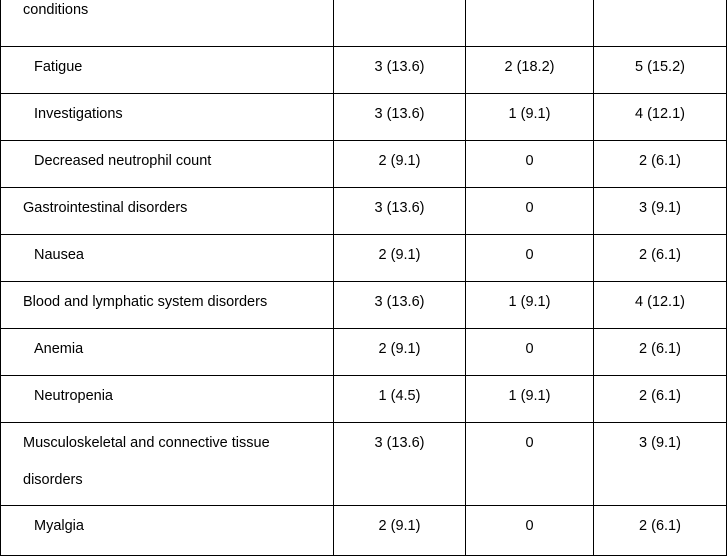  I want to click on value-label: 5 (15.2), so click(660, 67).